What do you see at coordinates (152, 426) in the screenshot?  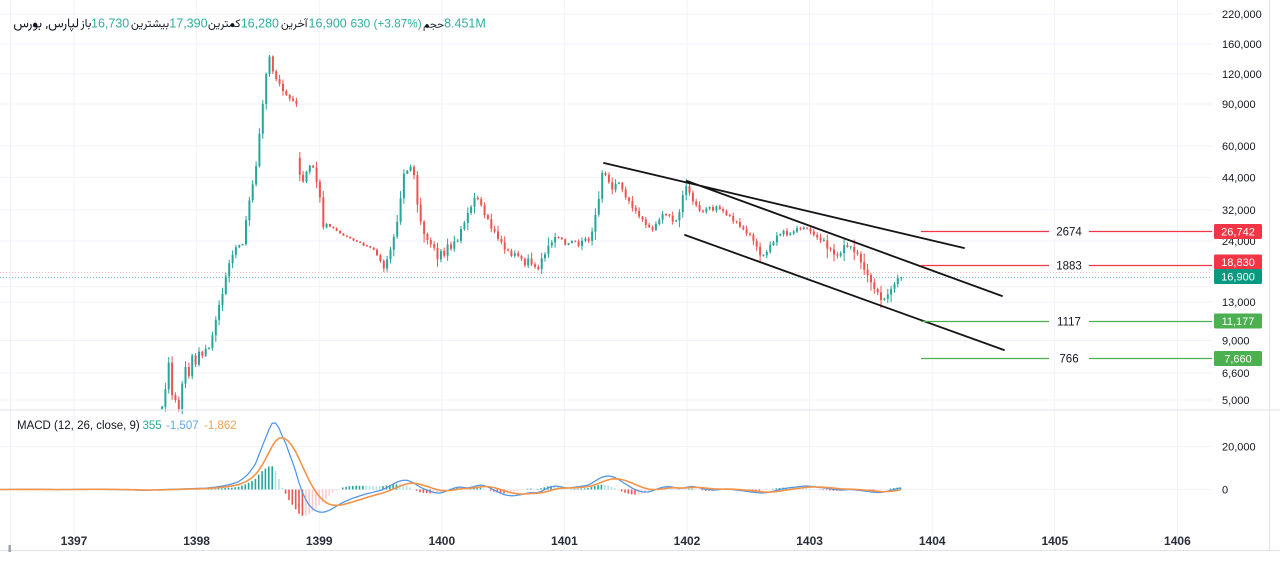 I see `svg-text: 355` at bounding box center [152, 426].